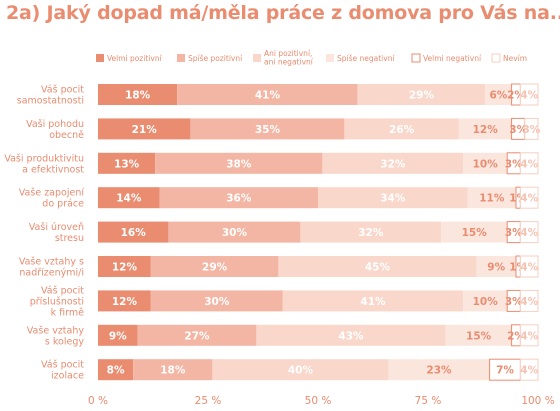  I want to click on data-label: 43%, so click(351, 336).